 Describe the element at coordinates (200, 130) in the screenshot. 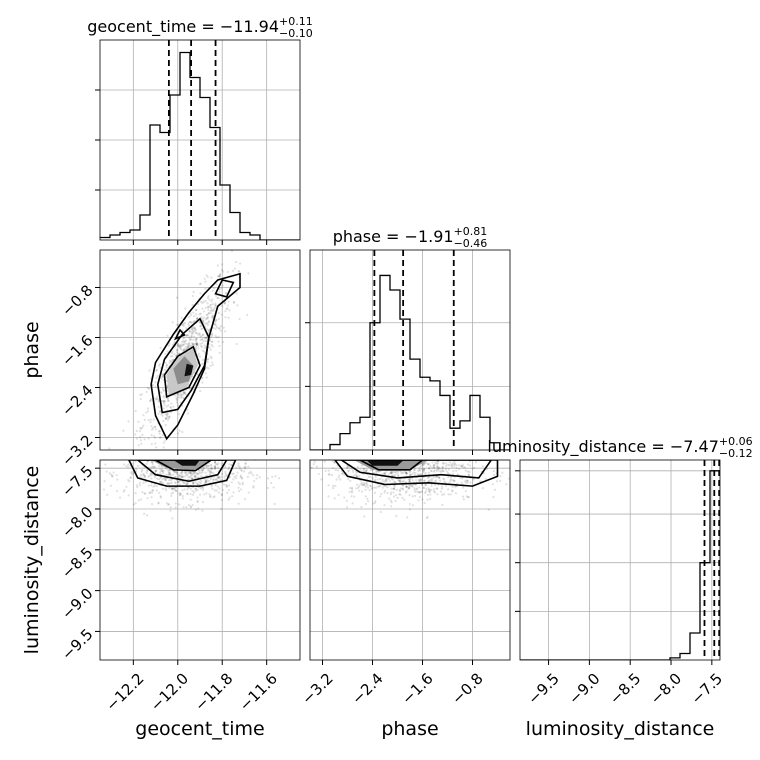

I see `panel-geocent_time-vs-geocent_time: geocent_time = −11.94+0.11−0.10` at that location.